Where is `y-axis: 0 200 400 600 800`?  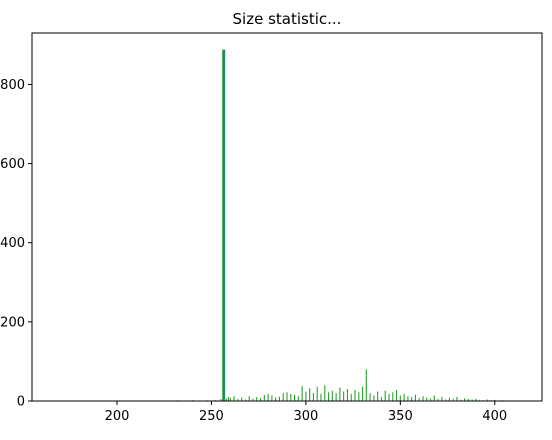
y-axis: 0 200 400 600 800 is located at coordinates (16, 244).